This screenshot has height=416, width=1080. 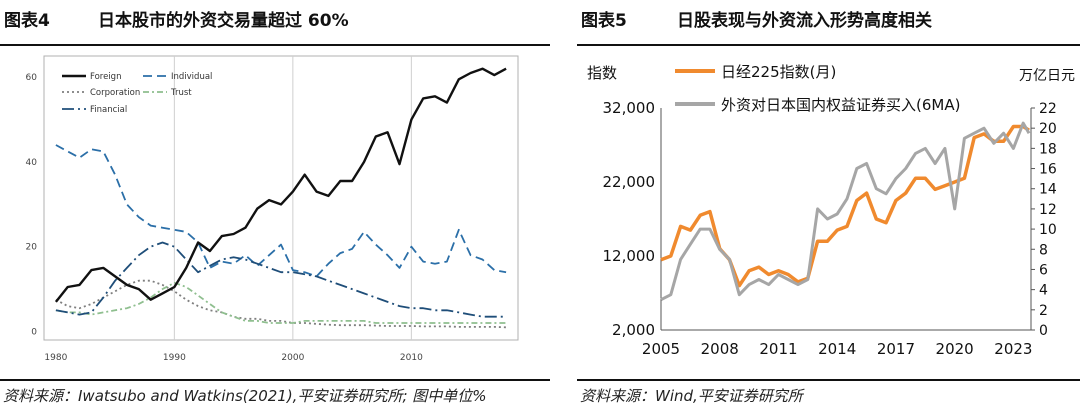 What do you see at coordinates (1048, 149) in the screenshot?
I see `right-tick-label: 18` at bounding box center [1048, 149].